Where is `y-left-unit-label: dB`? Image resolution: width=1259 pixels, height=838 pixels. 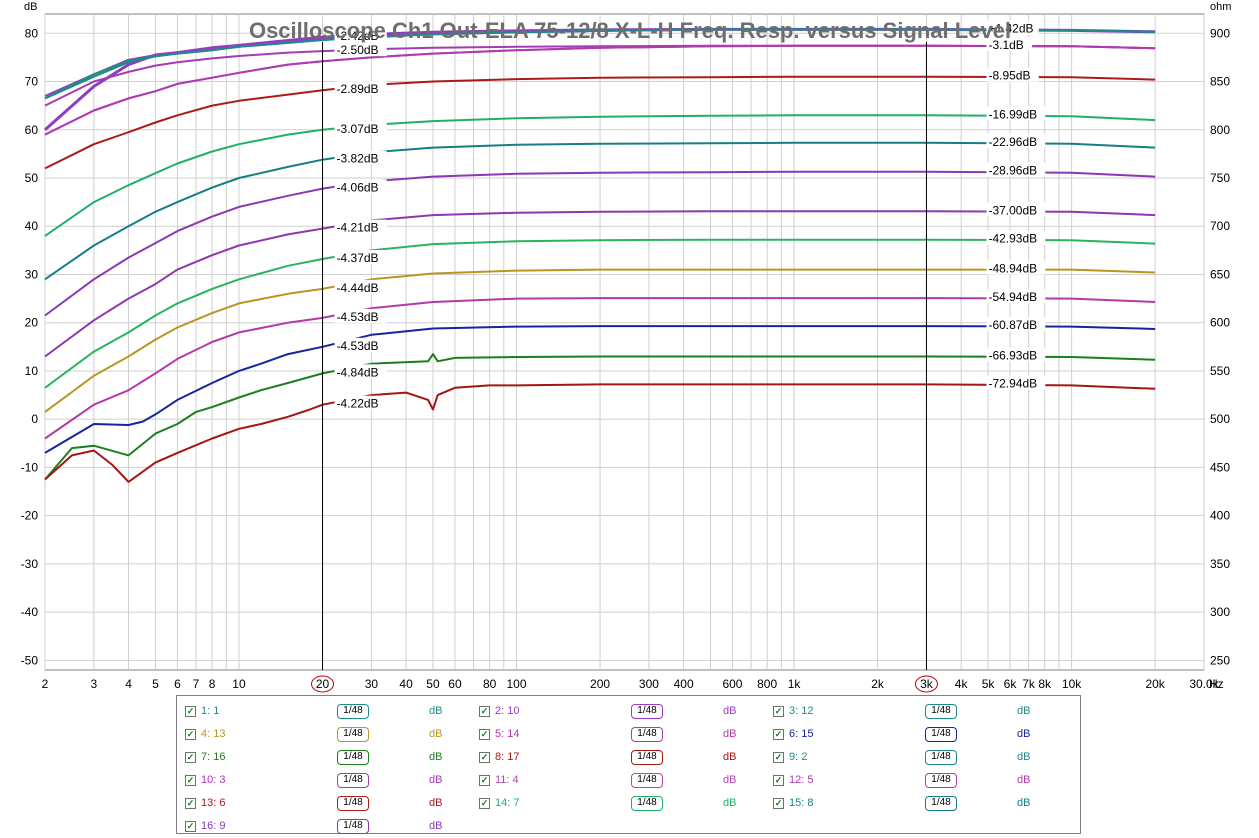 y-left-unit-label: dB is located at coordinates (30, 7).